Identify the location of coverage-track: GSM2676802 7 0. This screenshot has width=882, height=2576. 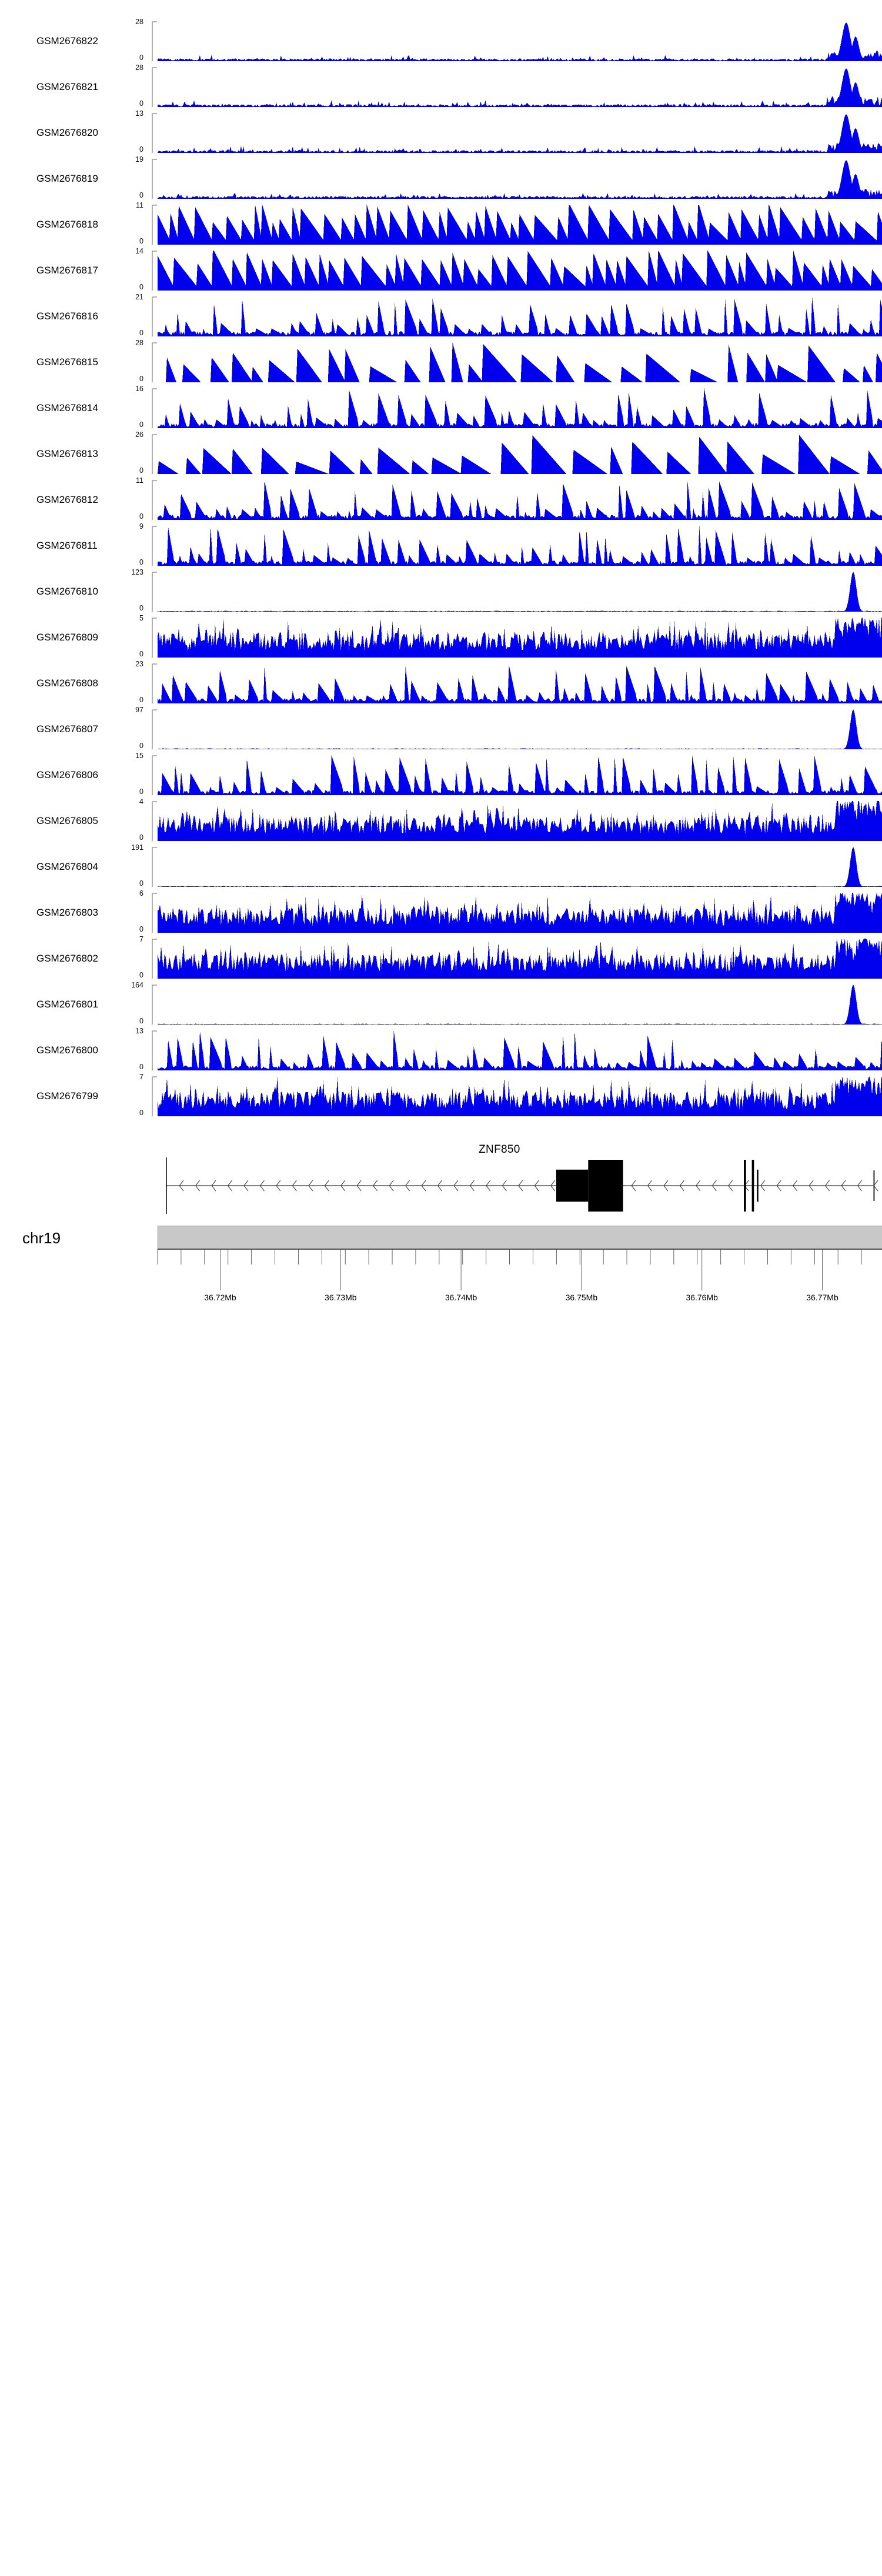
(441, 957).